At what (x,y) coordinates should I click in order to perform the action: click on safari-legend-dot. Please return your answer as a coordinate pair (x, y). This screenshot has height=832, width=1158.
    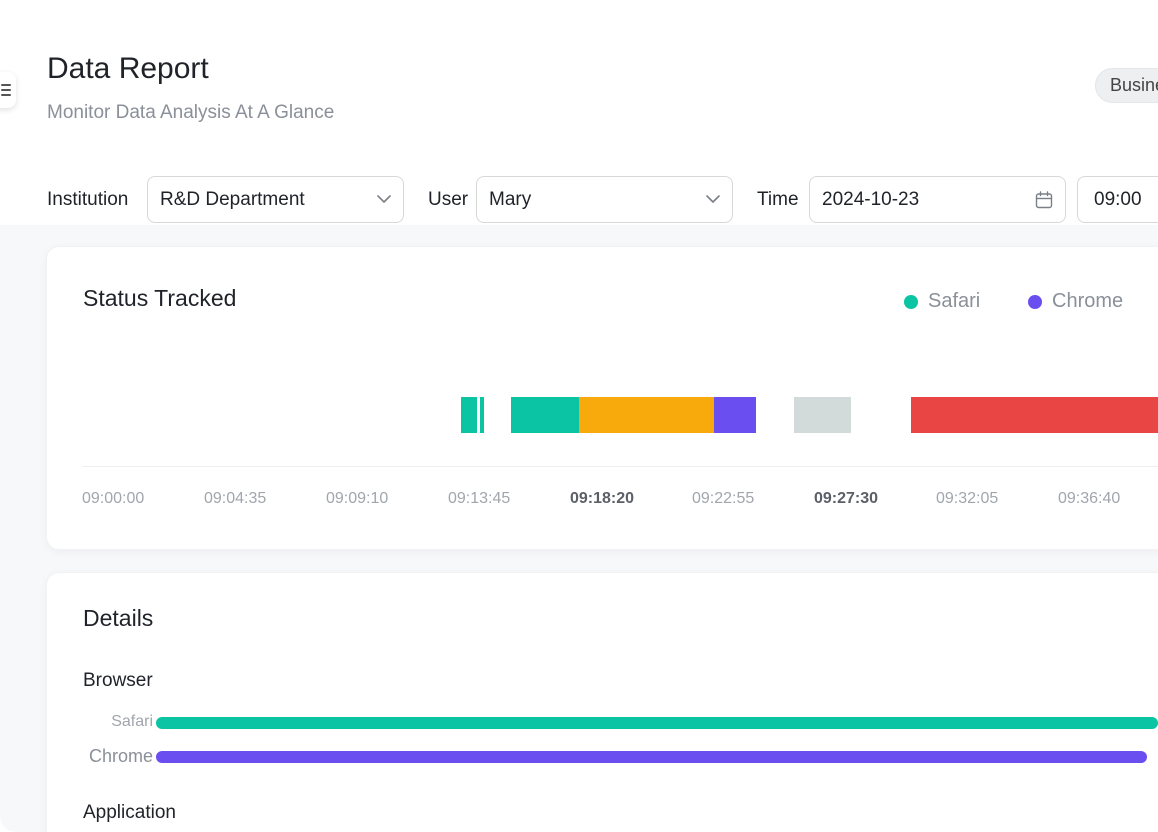
    Looking at the image, I should click on (911, 301).